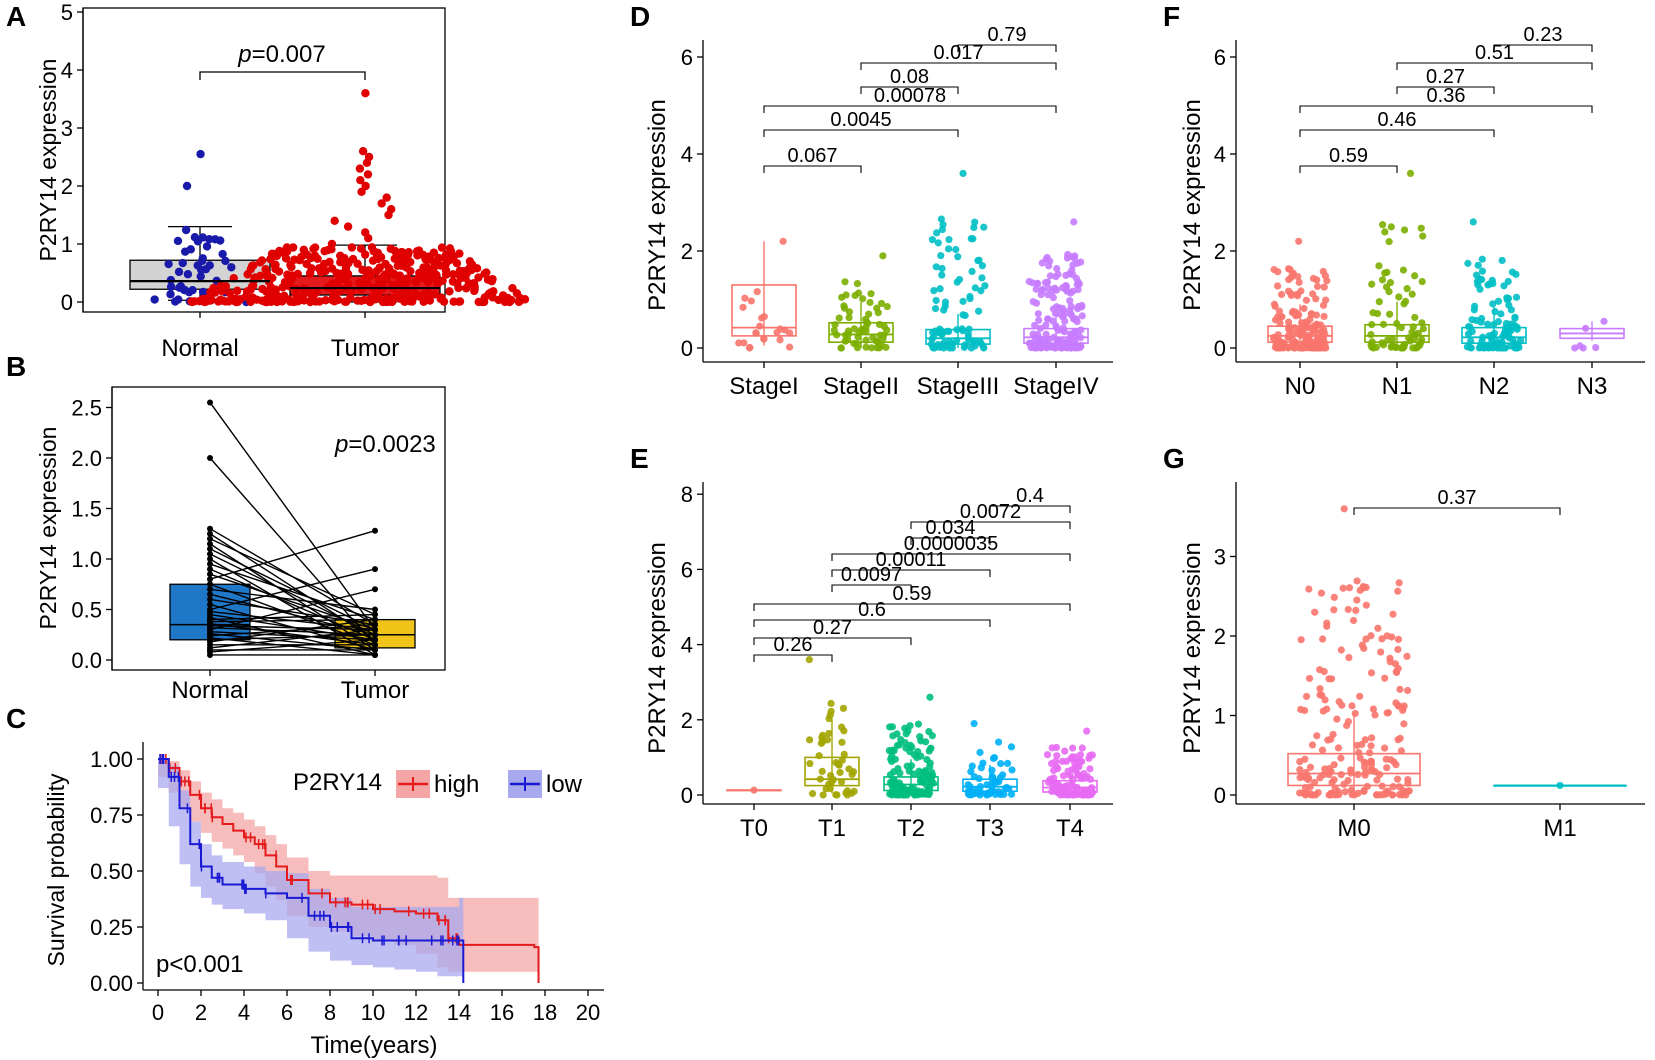 This screenshot has width=1655, height=1060. What do you see at coordinates (1412, 662) in the screenshot?
I see `panel-g: 0 1 2 3 P2RY14 expression M0 M1 0.37` at bounding box center [1412, 662].